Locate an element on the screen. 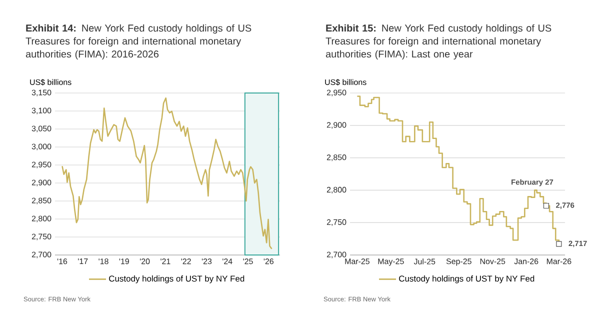 Image resolution: width=600 pixels, height=310 pixels. chart-title: Exhibit 15: New York Fed custody holdings of US Treasures for foreign and international monetary authorities (FIMA): Last one year is located at coordinates (439, 42).